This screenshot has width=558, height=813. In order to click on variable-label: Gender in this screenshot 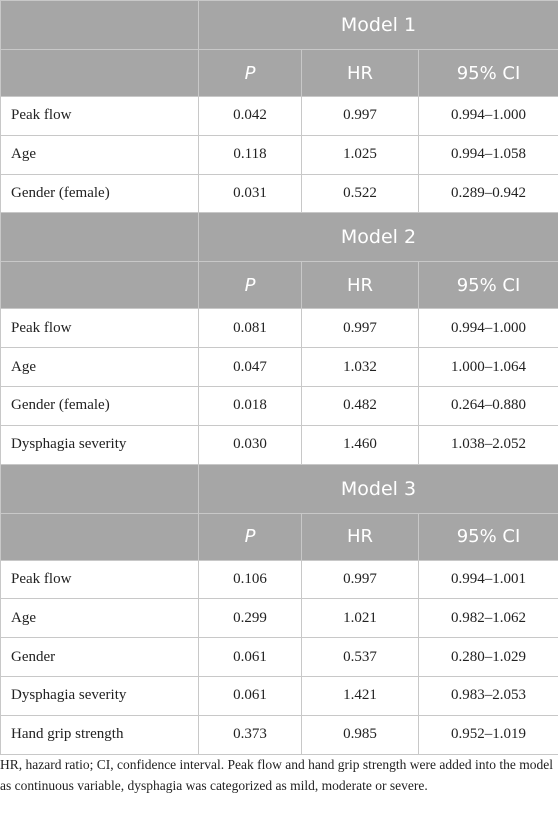, I will do `click(99, 657)`.